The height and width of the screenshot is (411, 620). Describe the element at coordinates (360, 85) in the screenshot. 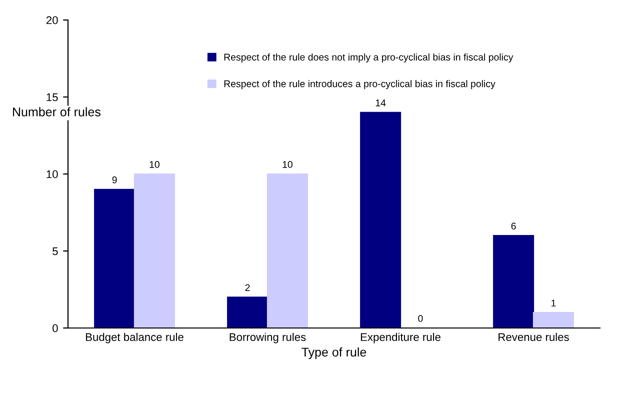

I see `legend-label: Respect of the rule introduces a pro-cyclical bias in fiscal policy` at that location.